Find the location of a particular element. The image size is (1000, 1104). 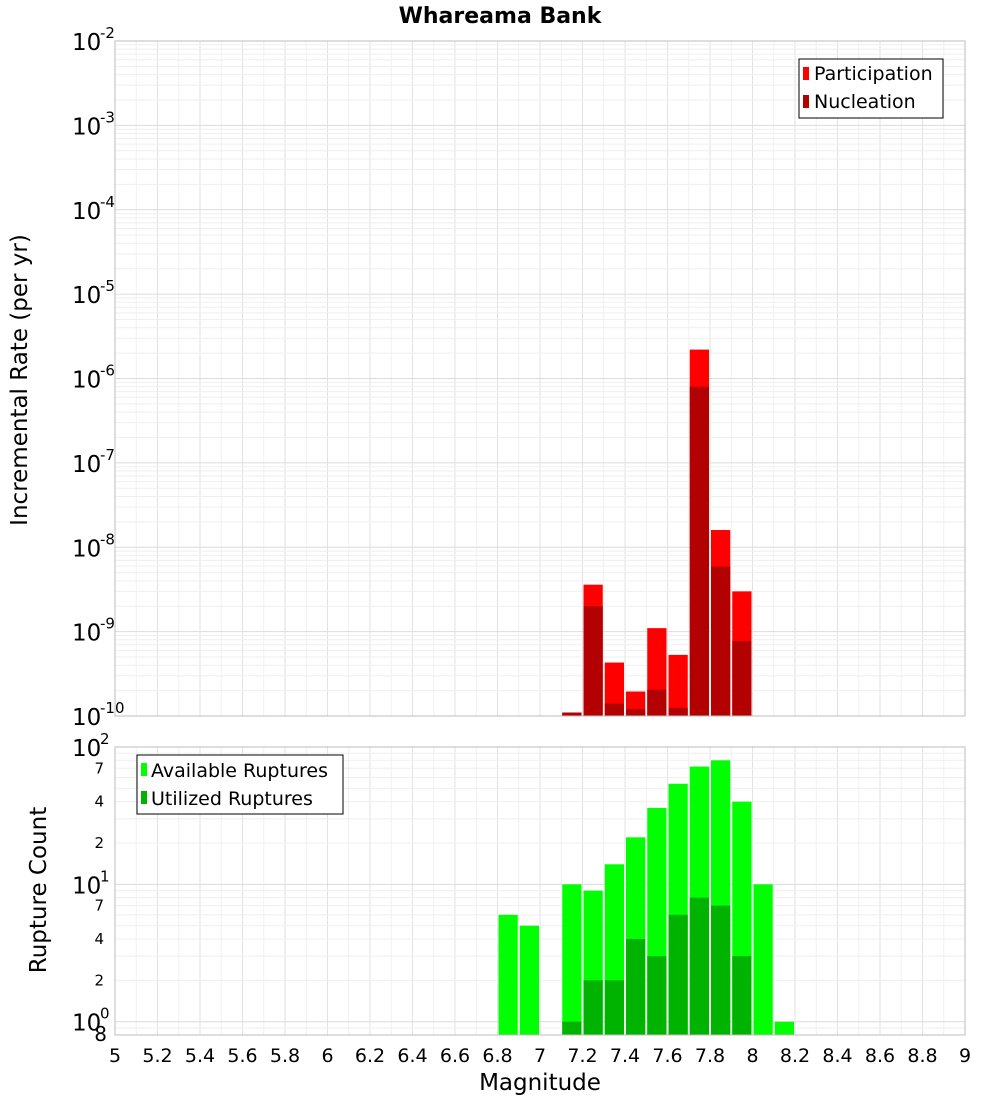

x-tick-label: 8.4 is located at coordinates (837, 1056).